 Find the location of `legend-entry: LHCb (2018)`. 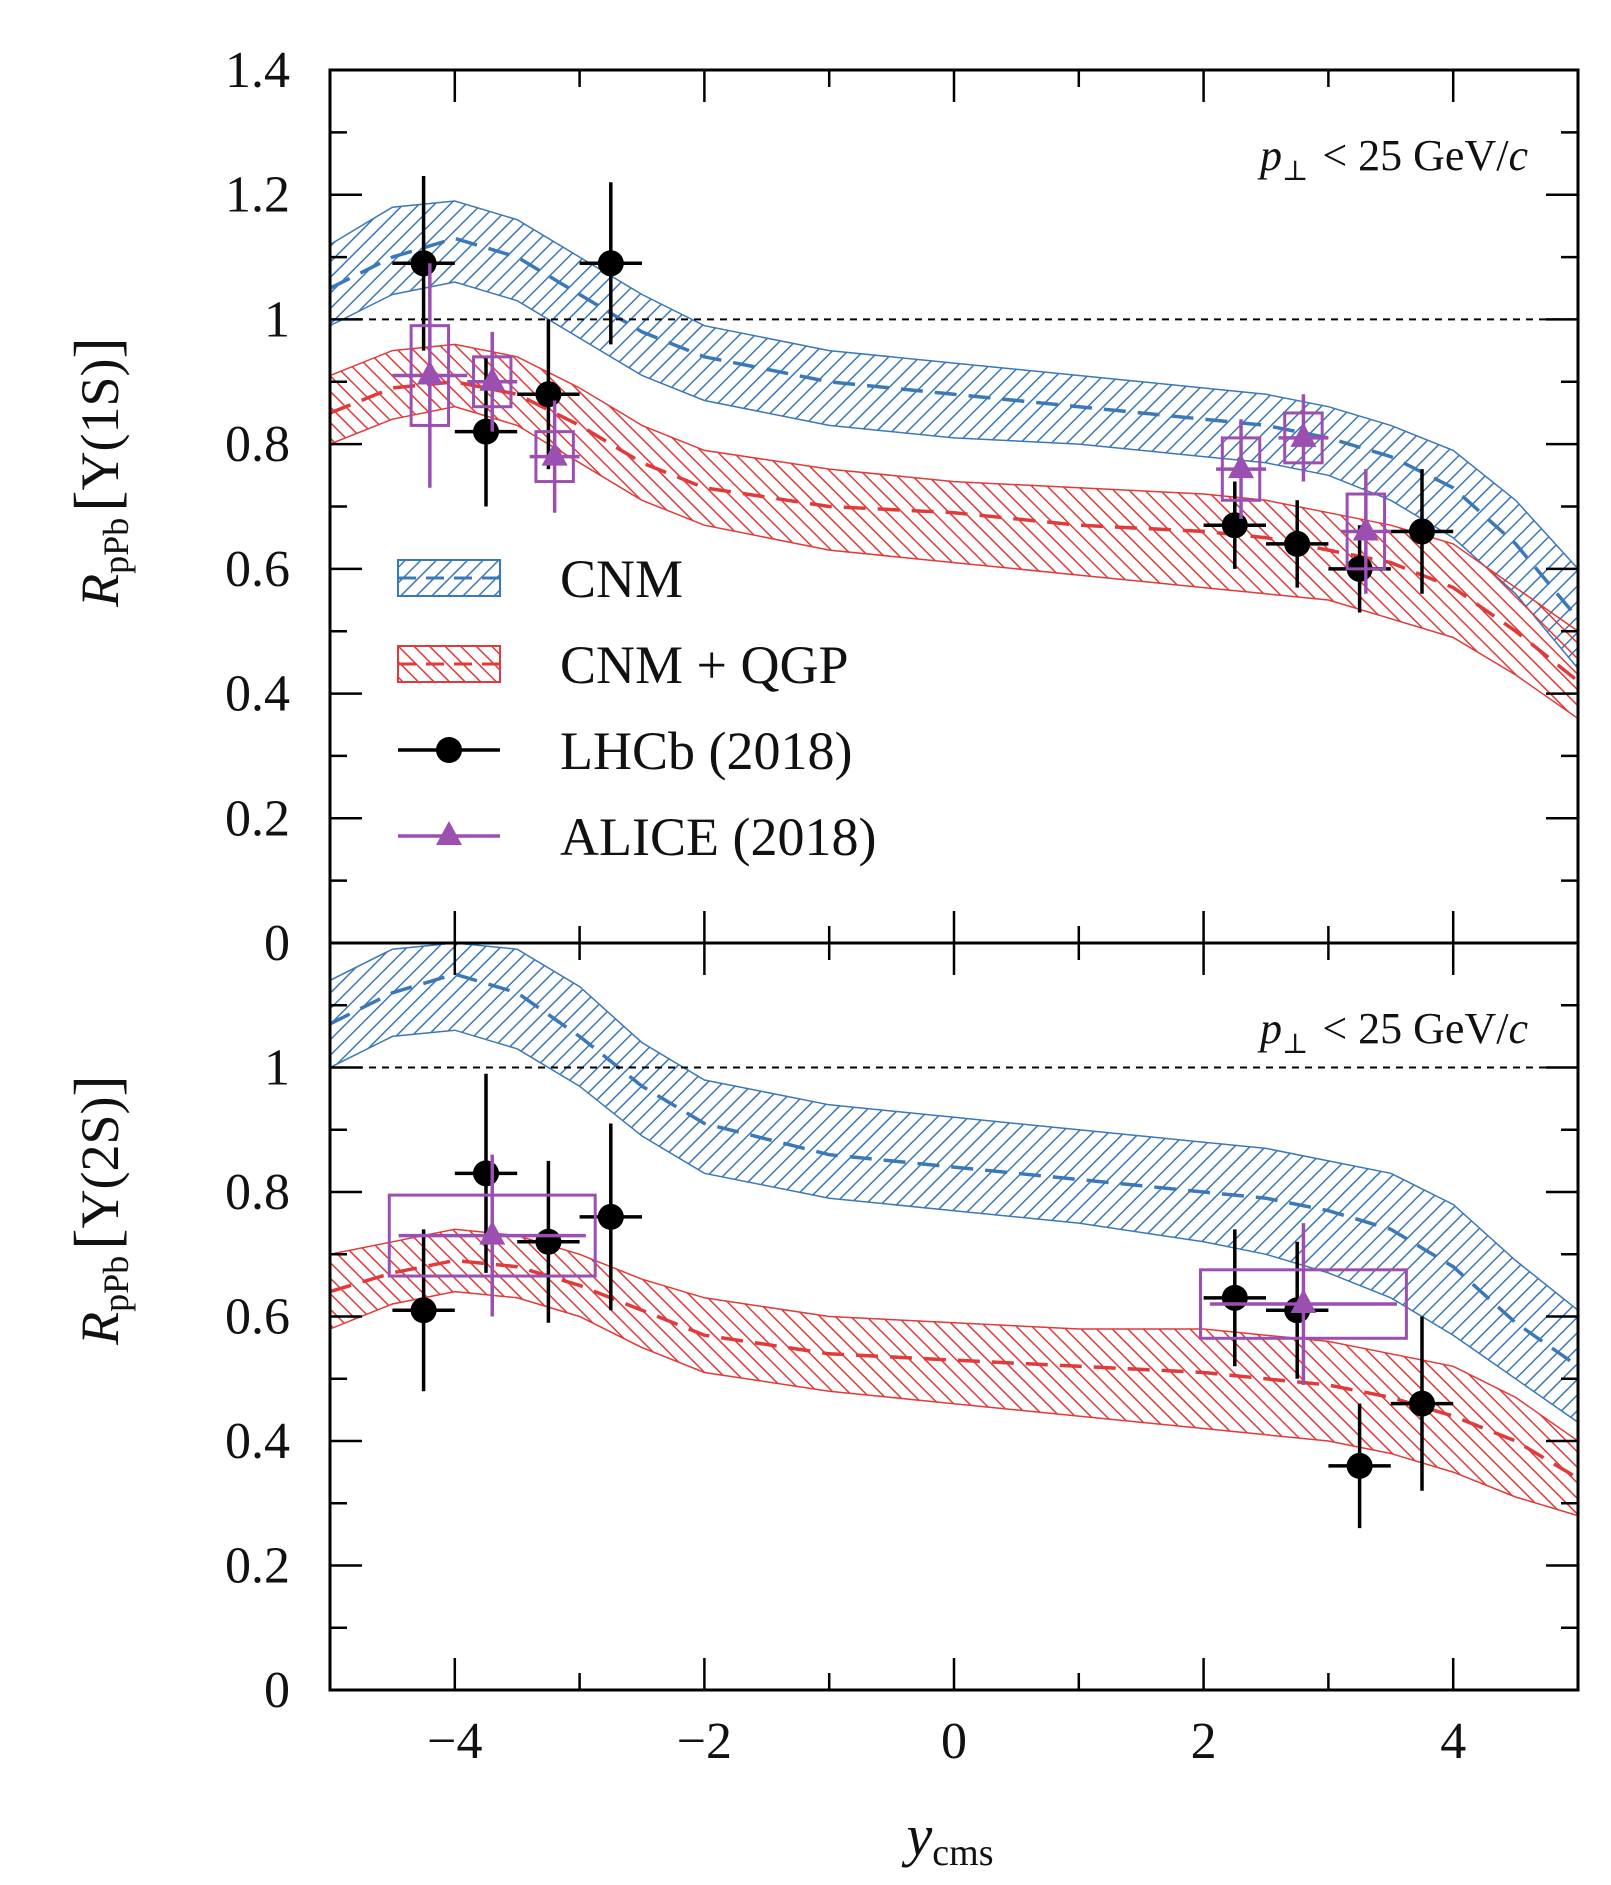

legend-entry: LHCb (2018) is located at coordinates (625, 751).